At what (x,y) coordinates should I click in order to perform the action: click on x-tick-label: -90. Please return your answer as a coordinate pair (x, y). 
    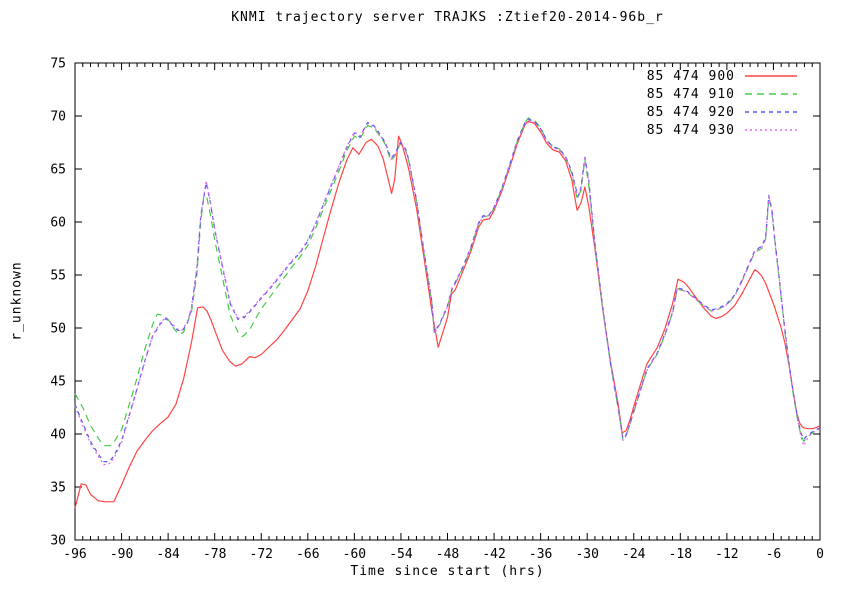
    Looking at the image, I should click on (121, 554).